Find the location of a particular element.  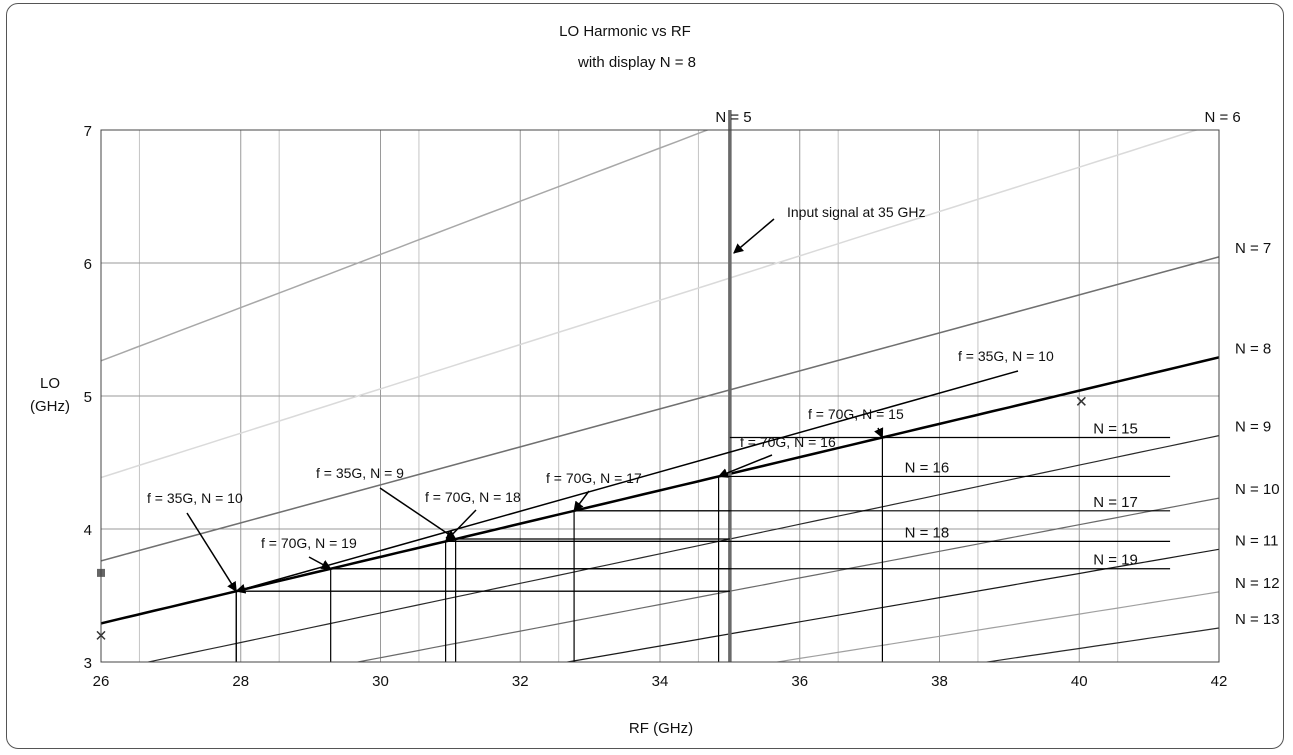

x-tick-label: 28 is located at coordinates (240, 681).